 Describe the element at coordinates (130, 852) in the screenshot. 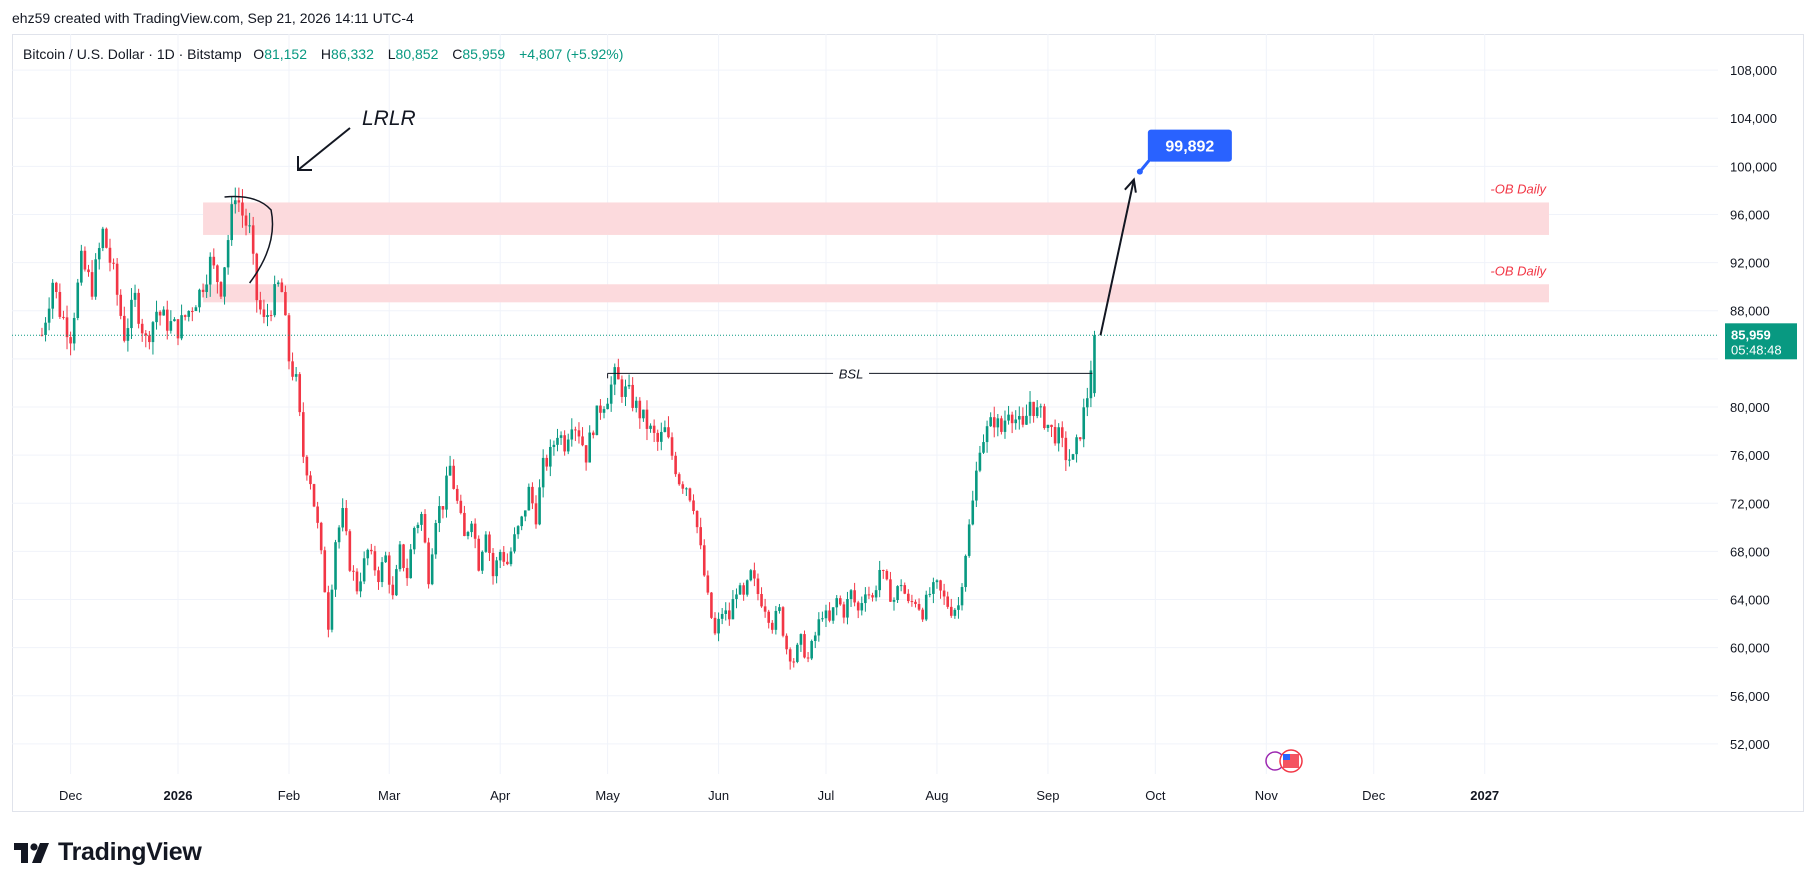

I see `tradingview-brand: TradingView` at that location.